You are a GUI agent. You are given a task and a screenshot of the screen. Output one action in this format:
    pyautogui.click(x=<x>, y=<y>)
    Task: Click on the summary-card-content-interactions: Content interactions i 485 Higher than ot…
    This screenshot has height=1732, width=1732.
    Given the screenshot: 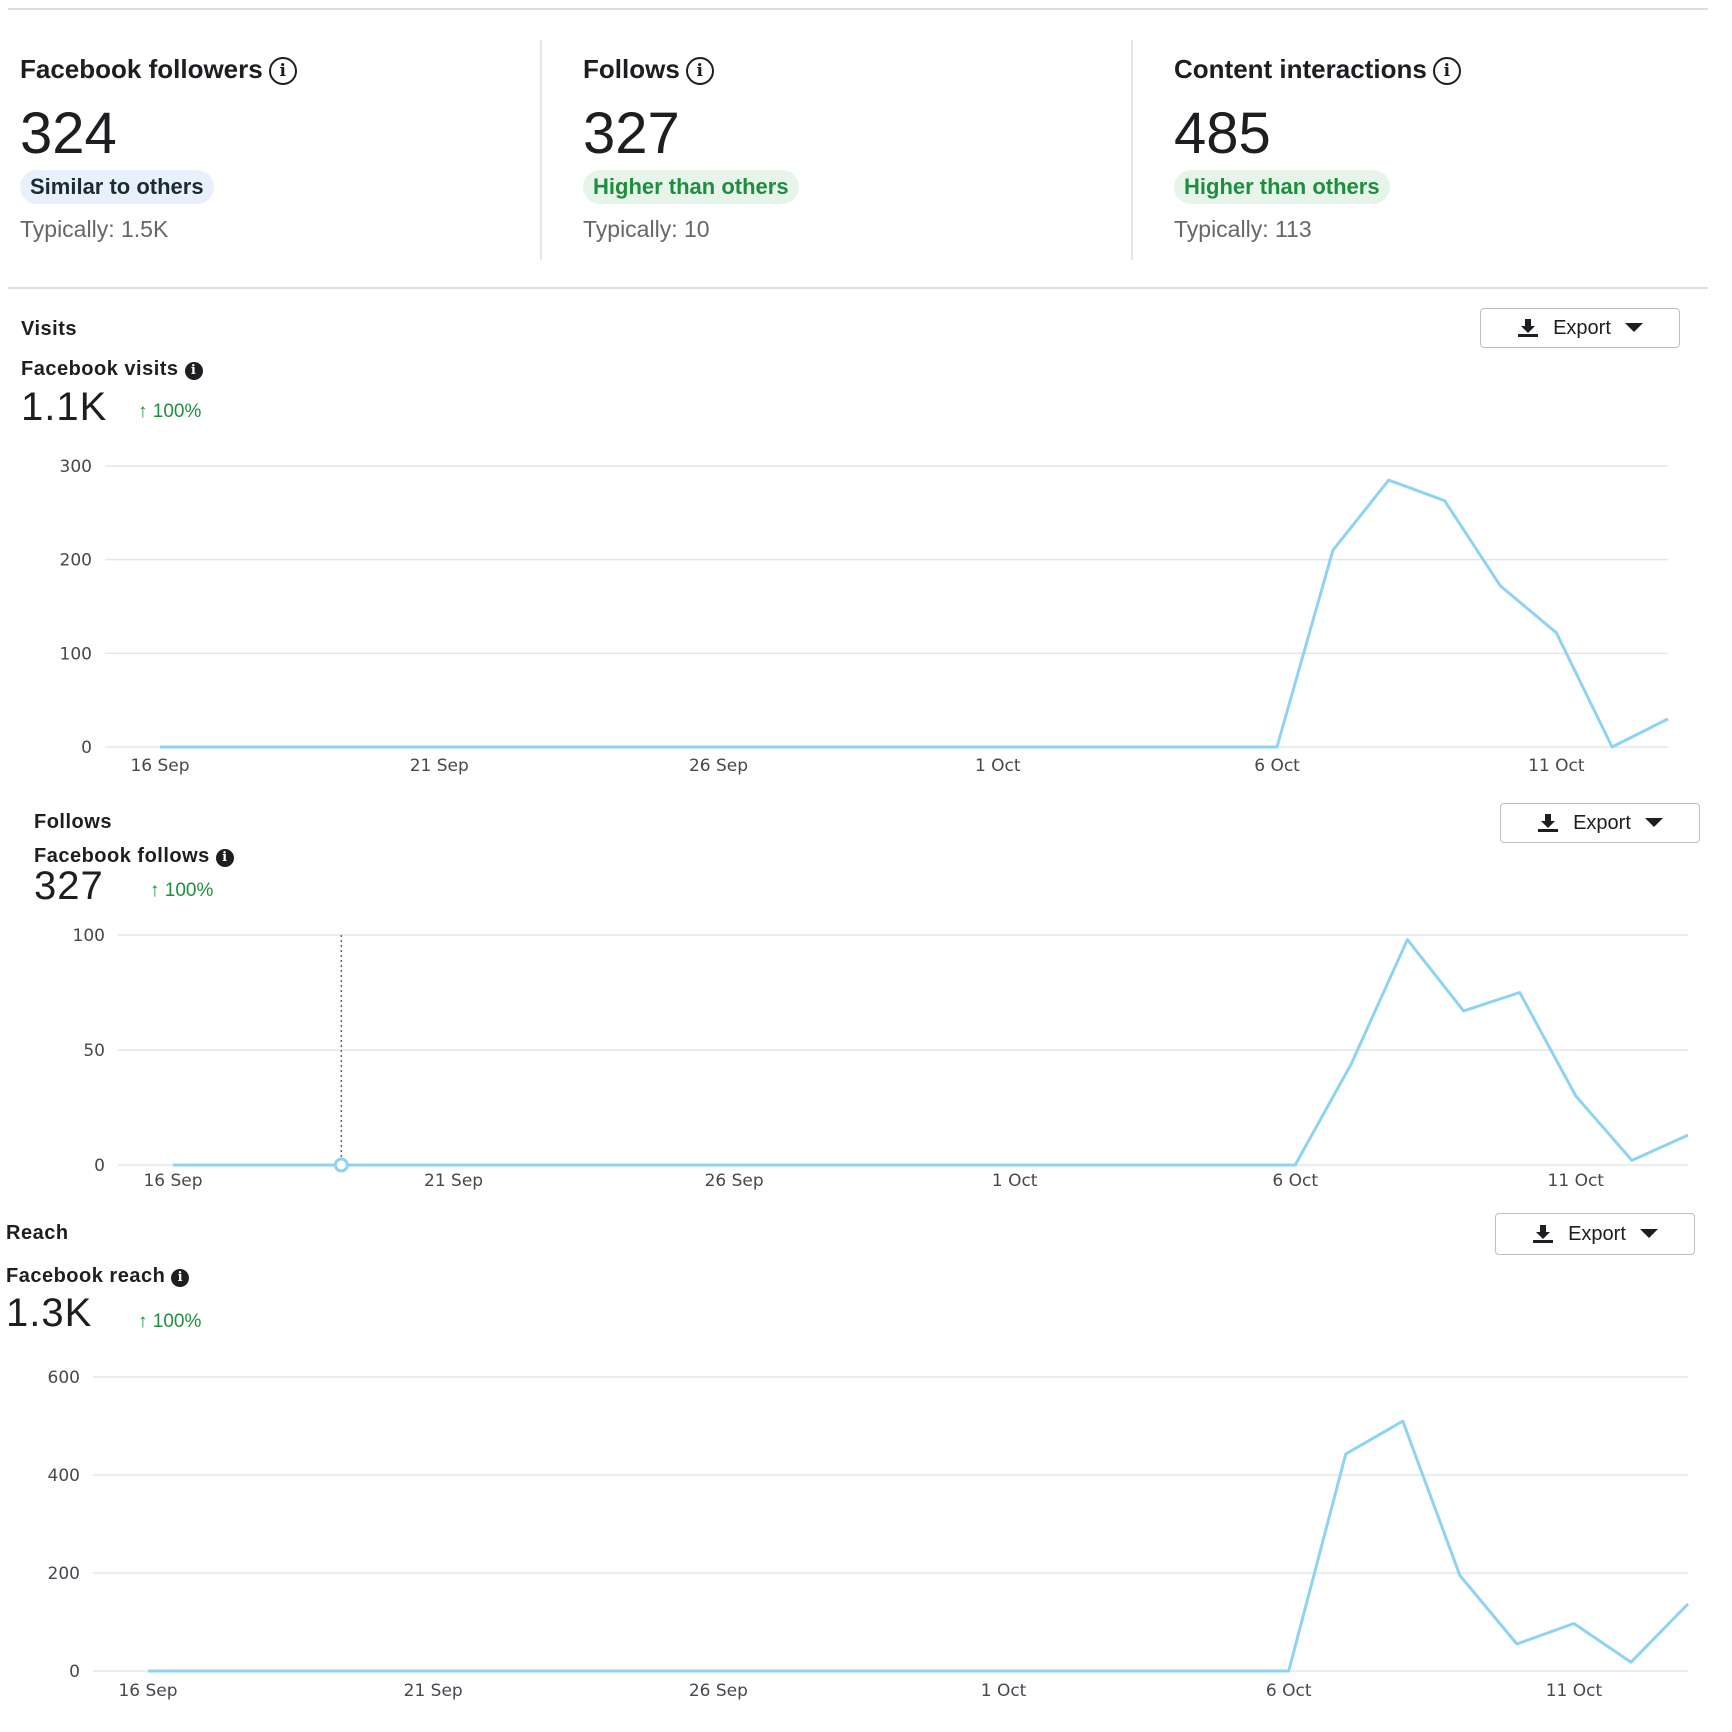 What is the action you would take?
    pyautogui.click(x=1434, y=145)
    